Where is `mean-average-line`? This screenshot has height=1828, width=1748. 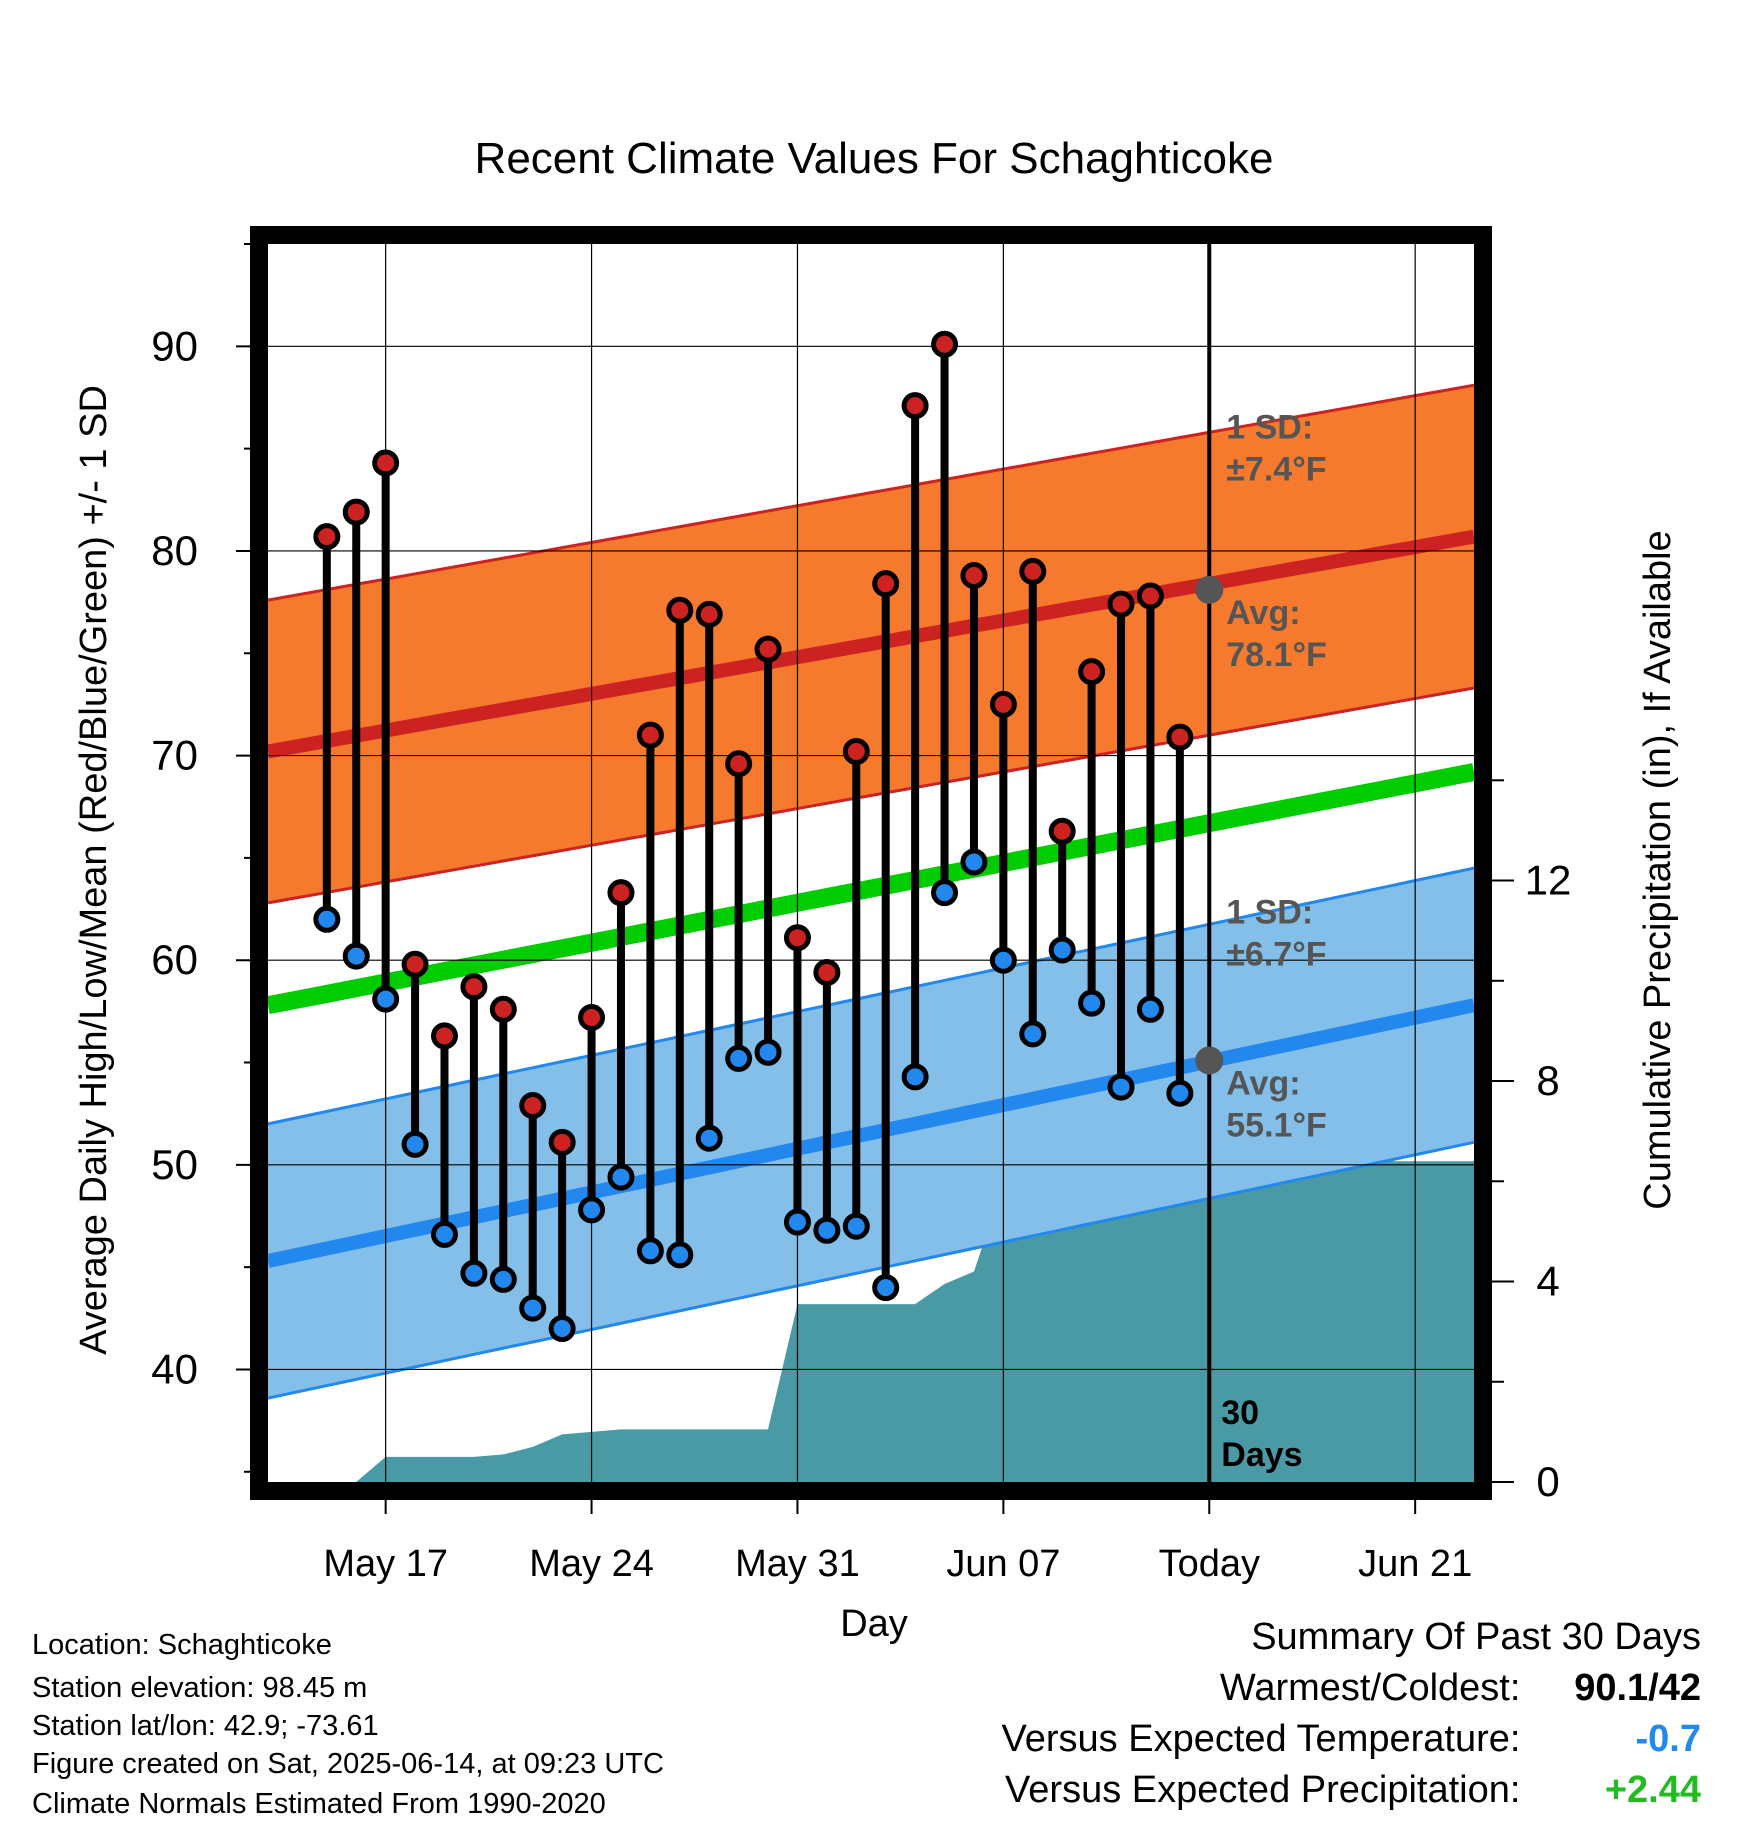 mean-average-line is located at coordinates (871, 889).